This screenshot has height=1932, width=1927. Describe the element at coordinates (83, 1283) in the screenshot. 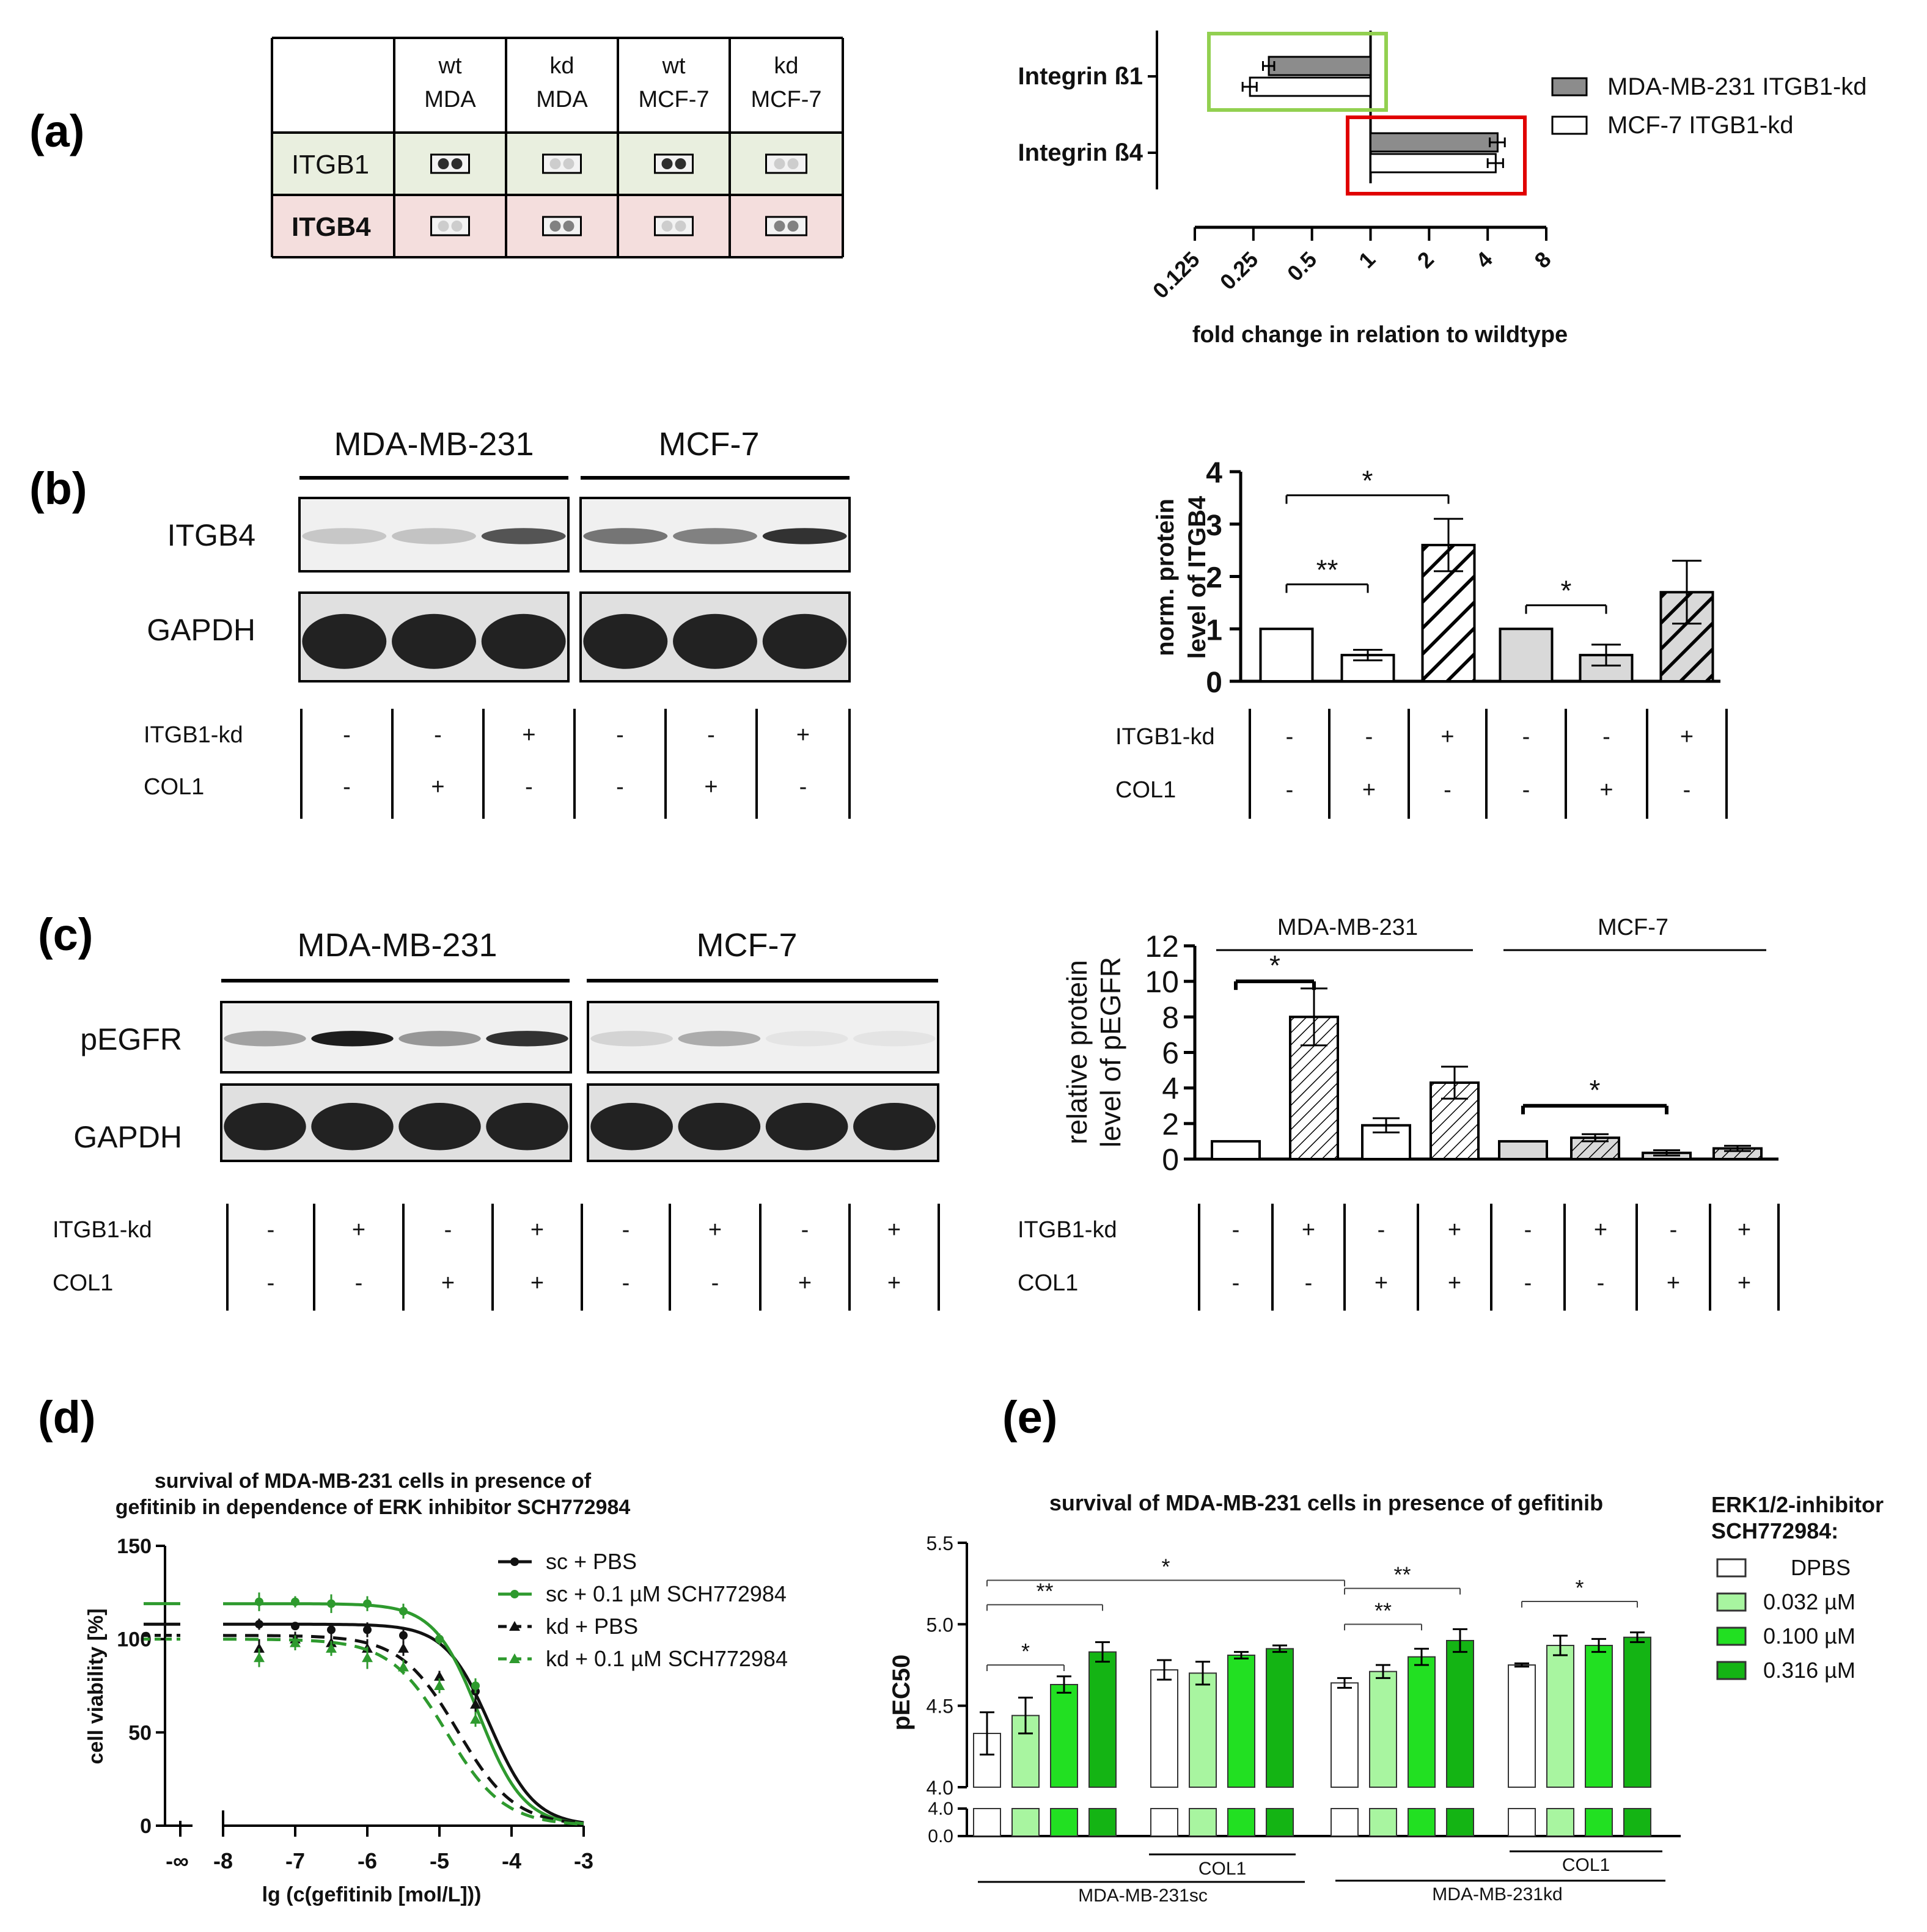

I see `condition-label: COL1` at that location.